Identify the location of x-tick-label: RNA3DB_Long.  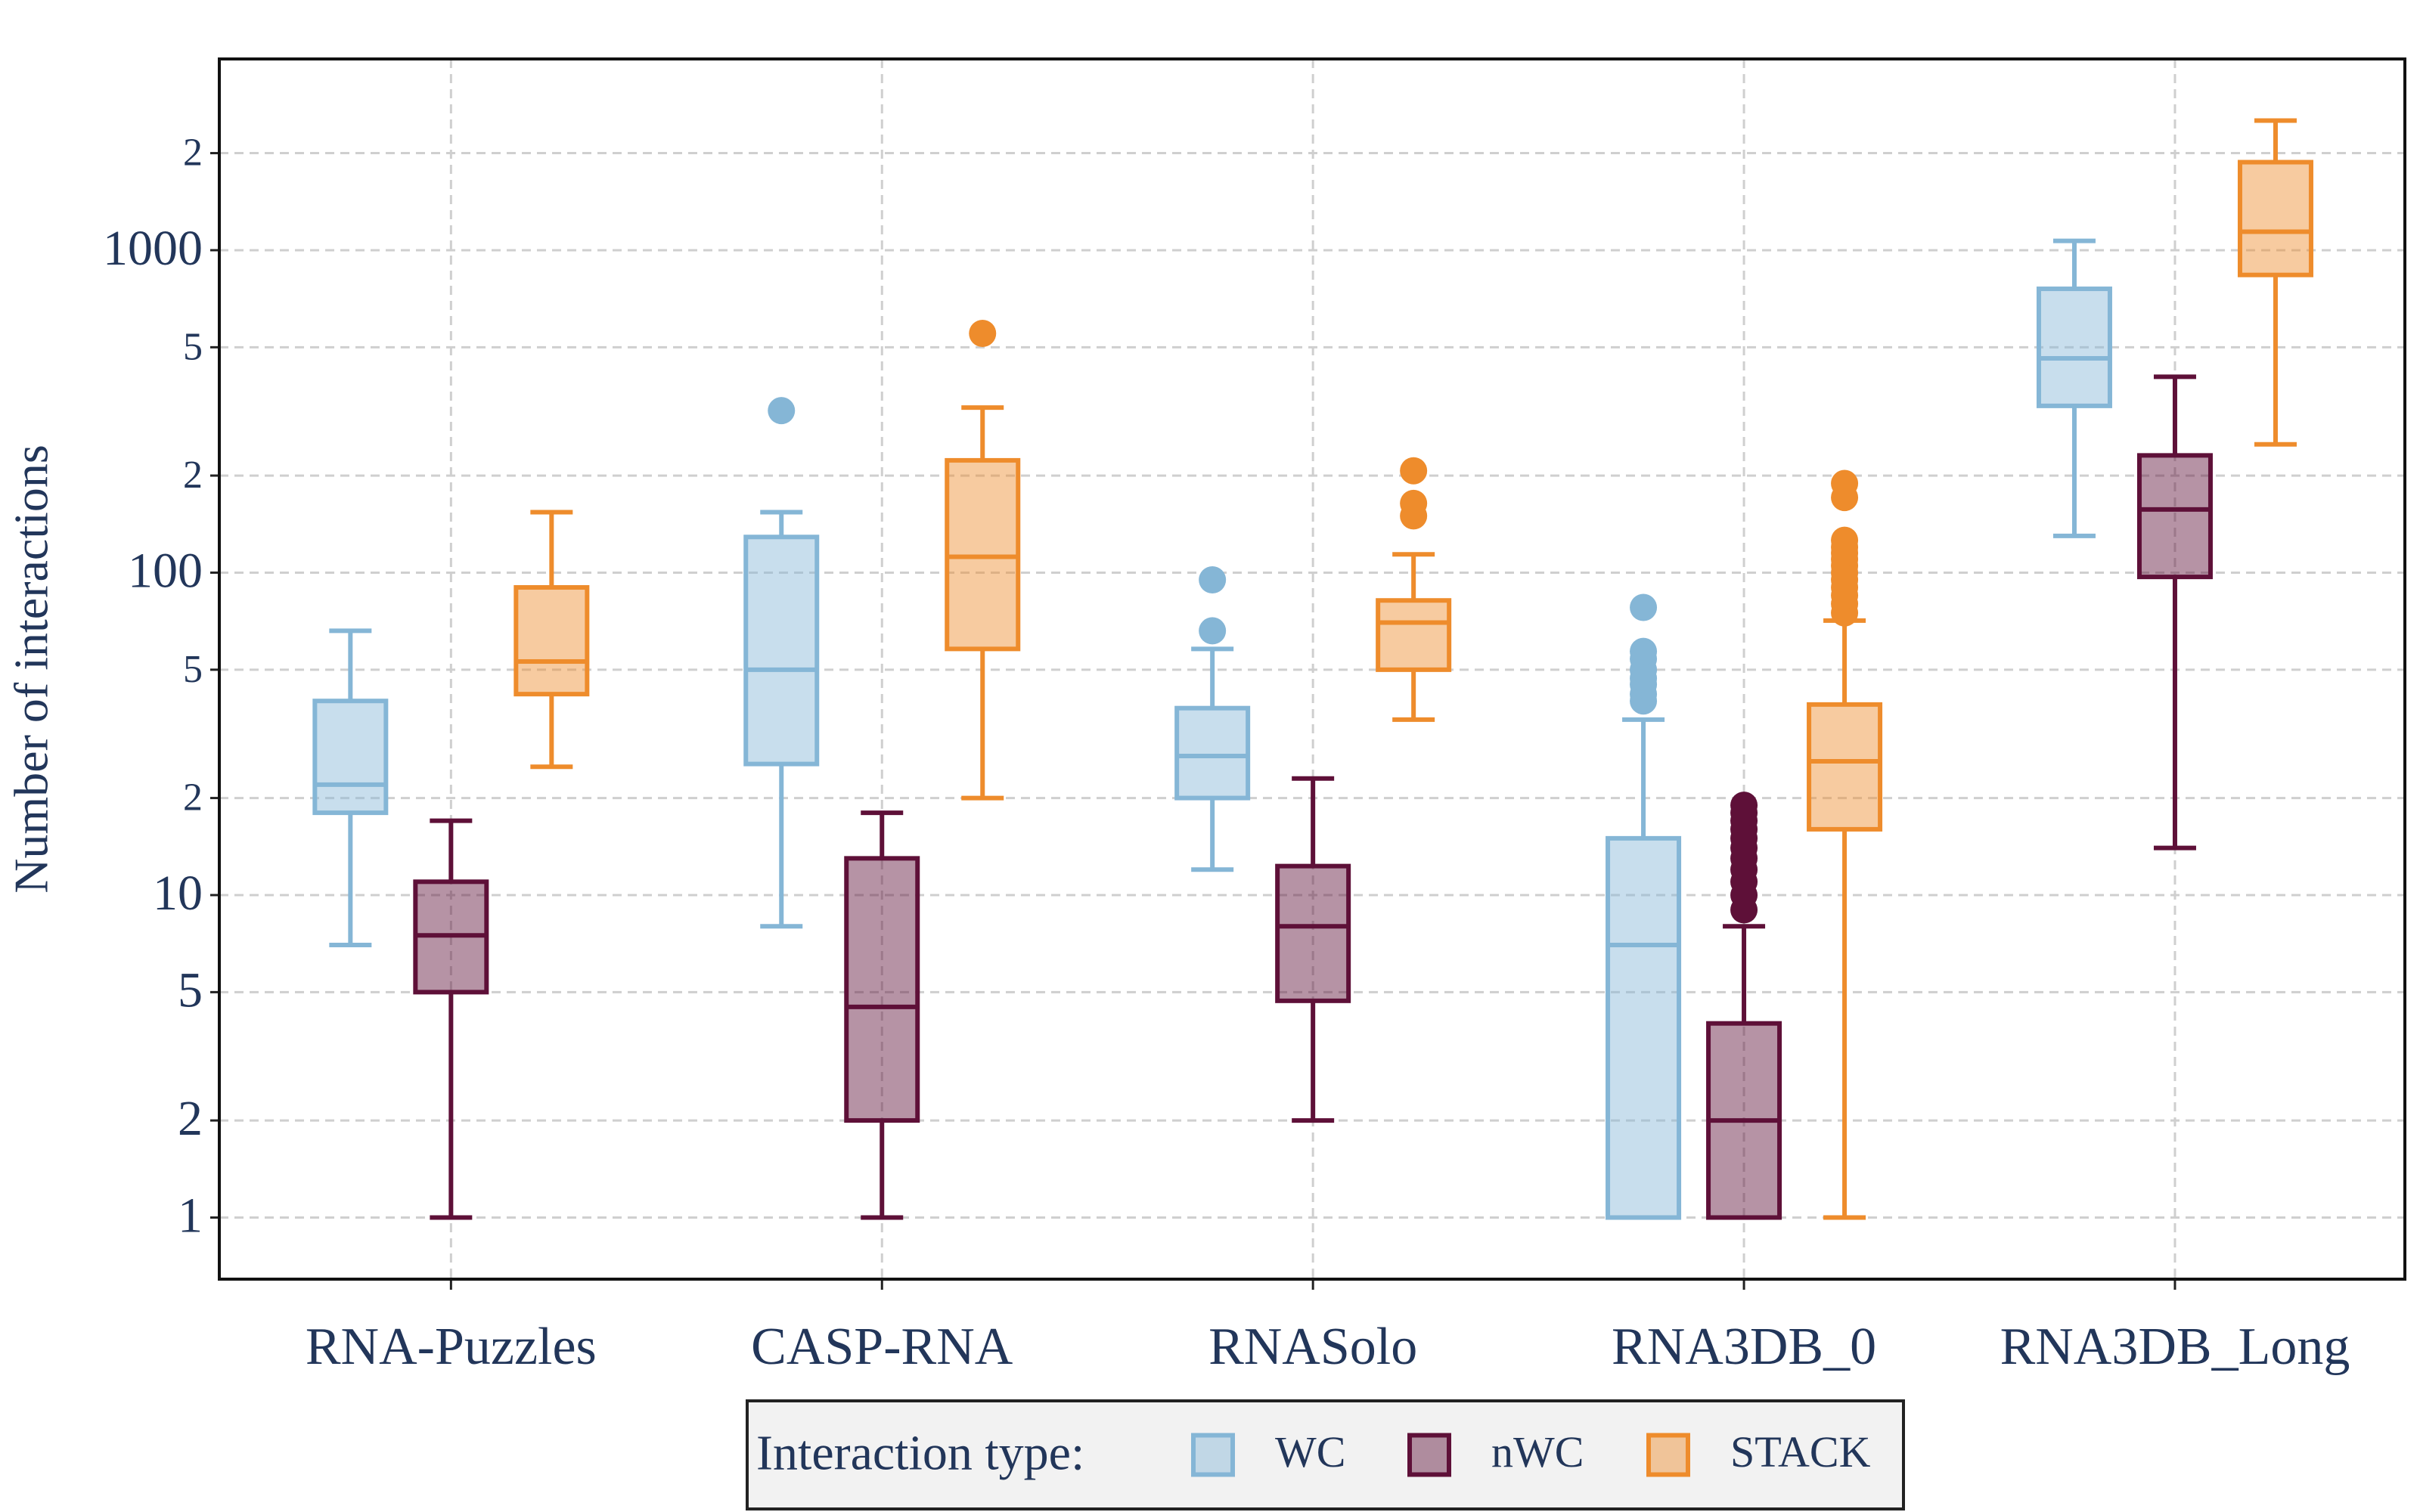
(2175, 1347).